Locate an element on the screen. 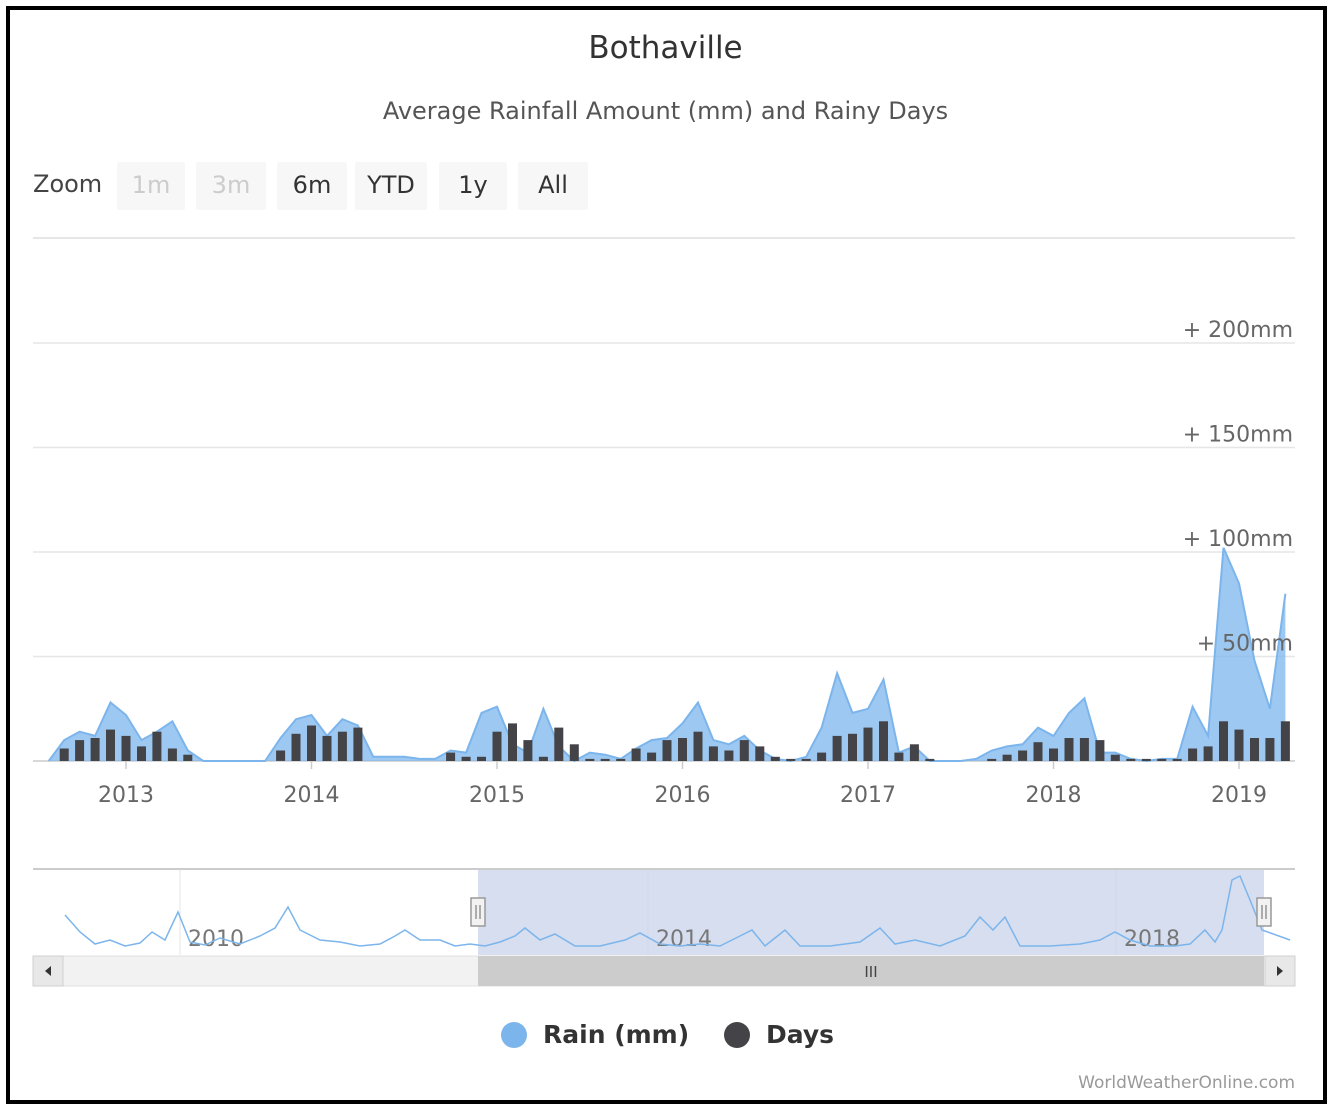 This screenshot has width=1331, height=1106. x-tick-label: 2016 is located at coordinates (683, 795).